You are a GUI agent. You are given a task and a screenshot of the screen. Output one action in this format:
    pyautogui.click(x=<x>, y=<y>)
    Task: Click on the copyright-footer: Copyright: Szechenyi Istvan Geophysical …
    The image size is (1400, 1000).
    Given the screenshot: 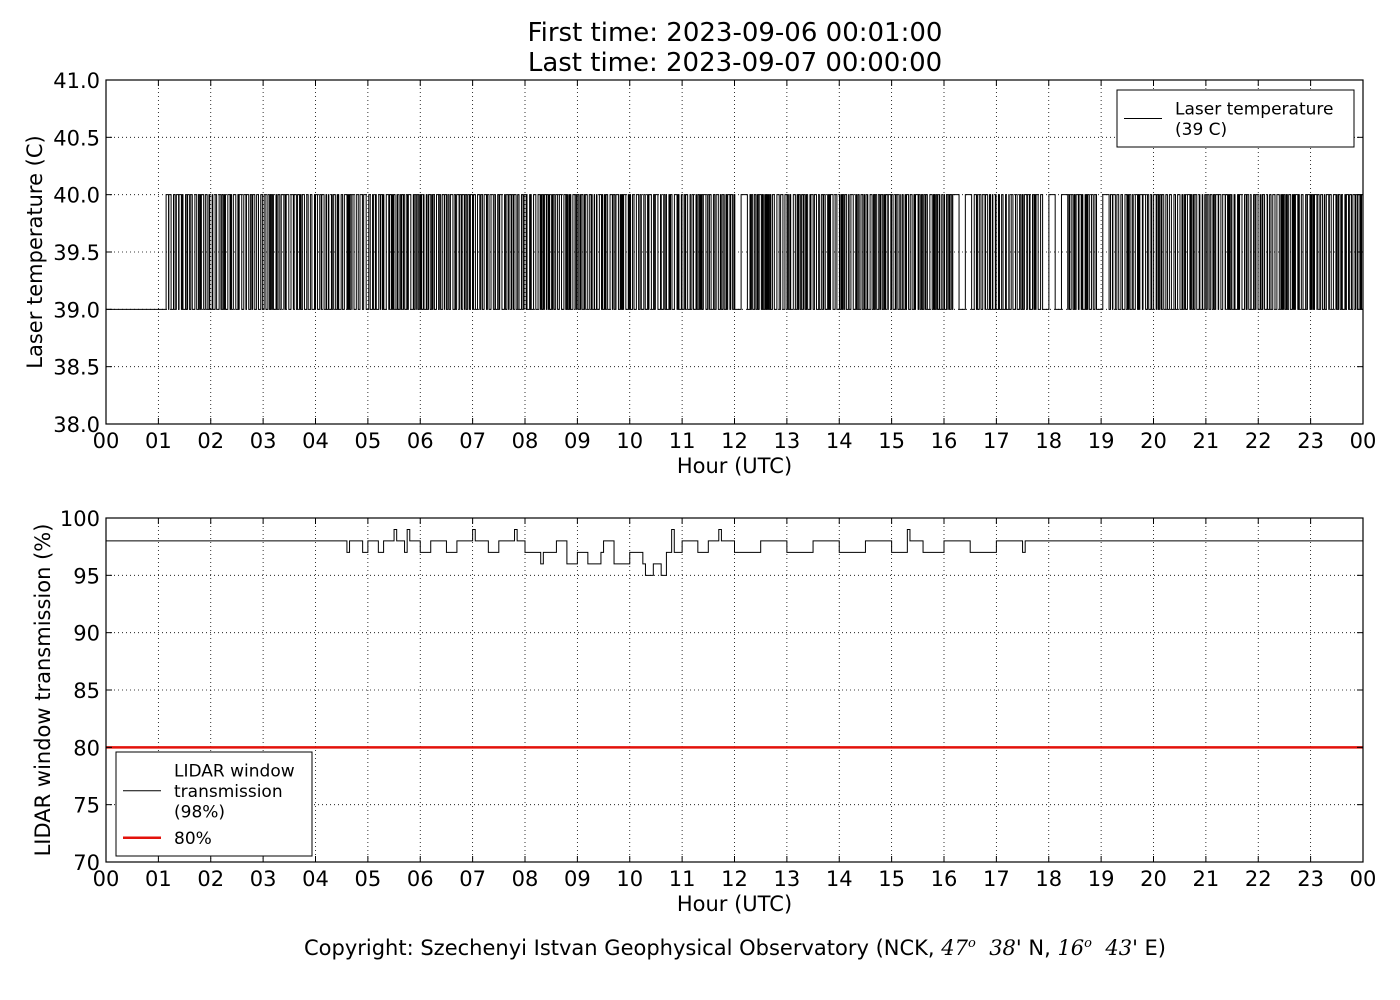 What is the action you would take?
    pyautogui.click(x=700, y=948)
    